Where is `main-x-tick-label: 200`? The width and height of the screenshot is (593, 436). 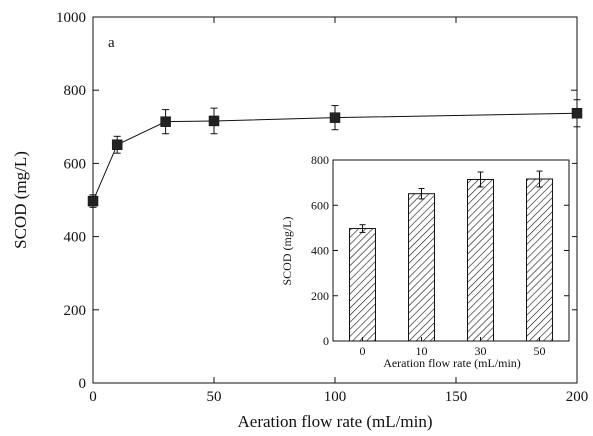 main-x-tick-label: 200 is located at coordinates (577, 397).